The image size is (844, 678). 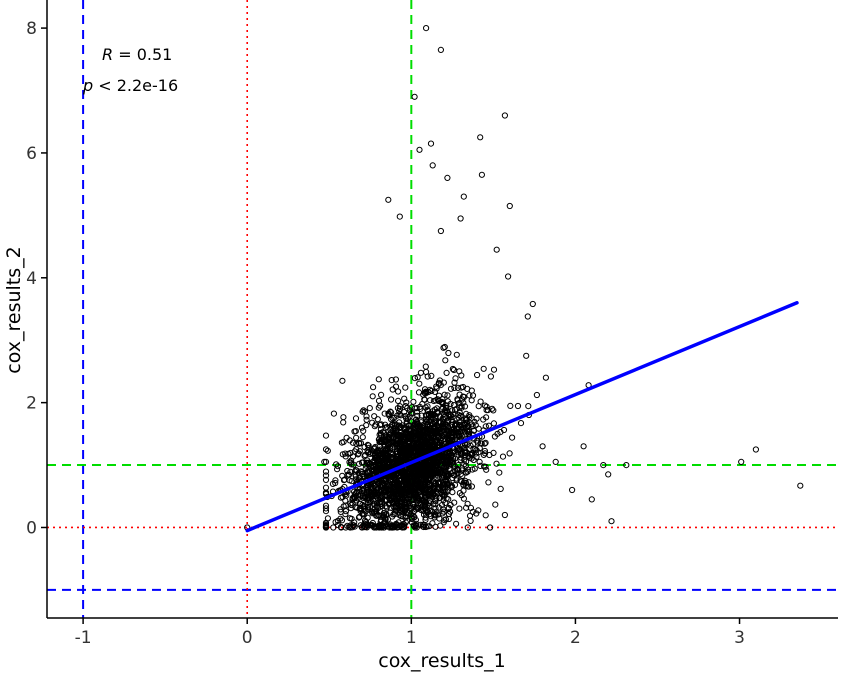 What do you see at coordinates (31, 29) in the screenshot?
I see `y-tick-label: 8` at bounding box center [31, 29].